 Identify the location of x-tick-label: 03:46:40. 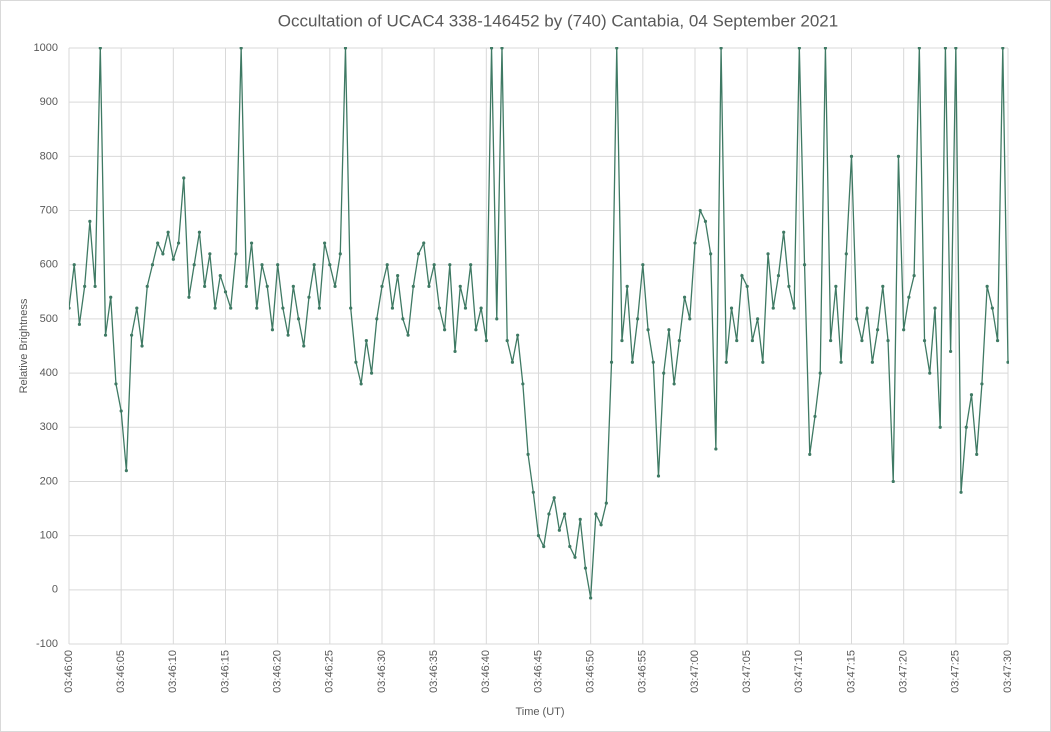
(486, 671).